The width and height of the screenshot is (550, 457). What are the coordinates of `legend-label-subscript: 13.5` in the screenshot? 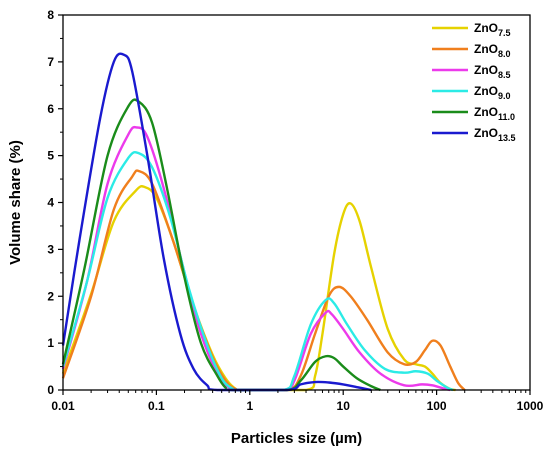 It's located at (507, 138).